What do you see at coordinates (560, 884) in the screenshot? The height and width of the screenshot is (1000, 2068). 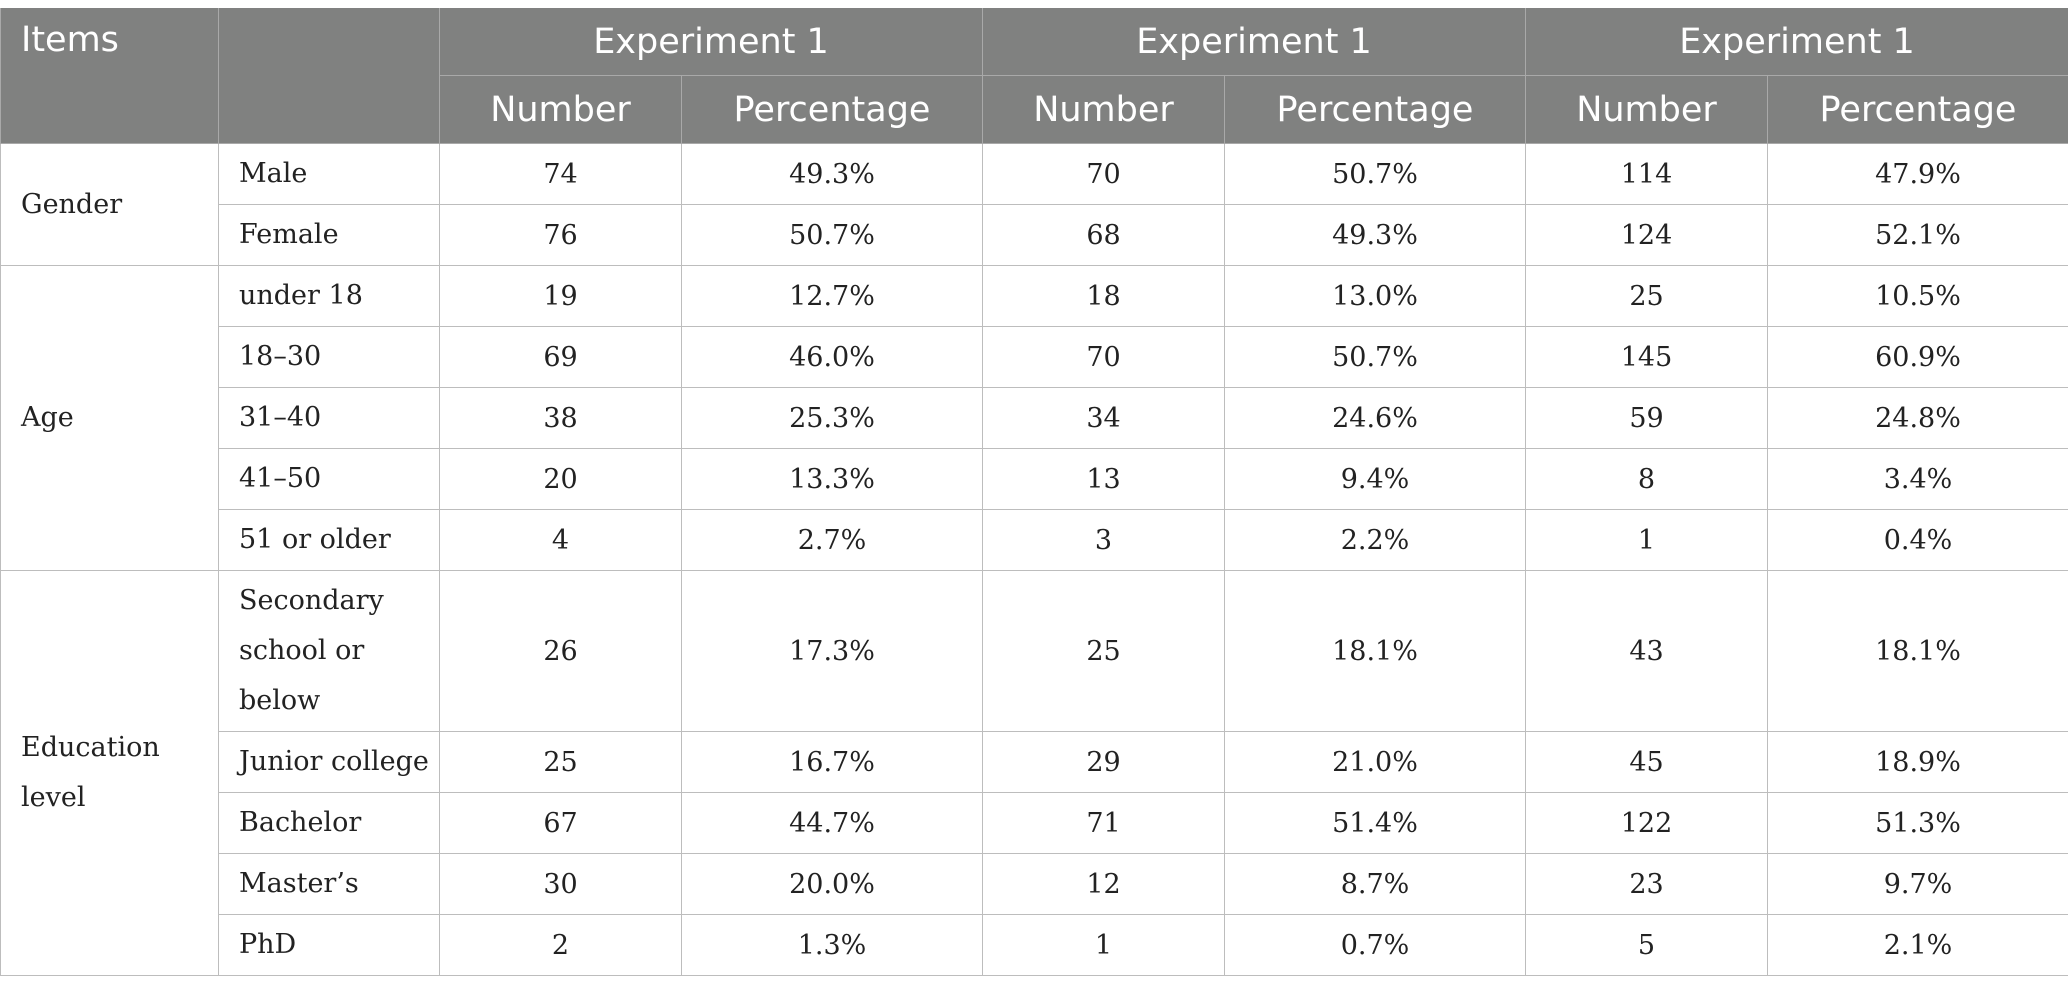 I see `number-cell: 30` at bounding box center [560, 884].